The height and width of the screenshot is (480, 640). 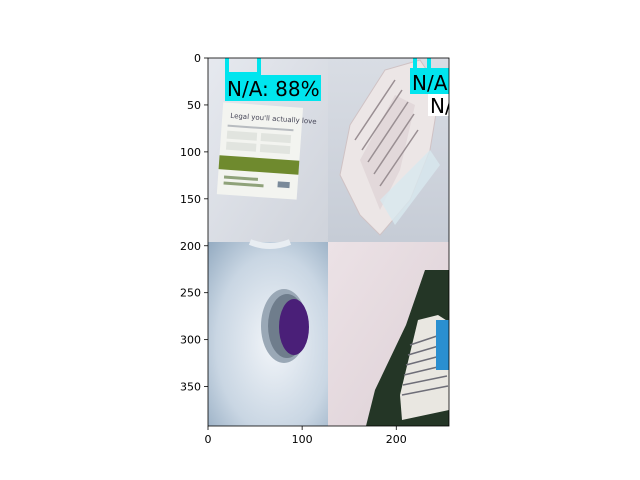 What do you see at coordinates (294, 327) in the screenshot?
I see `purple-cap` at bounding box center [294, 327].